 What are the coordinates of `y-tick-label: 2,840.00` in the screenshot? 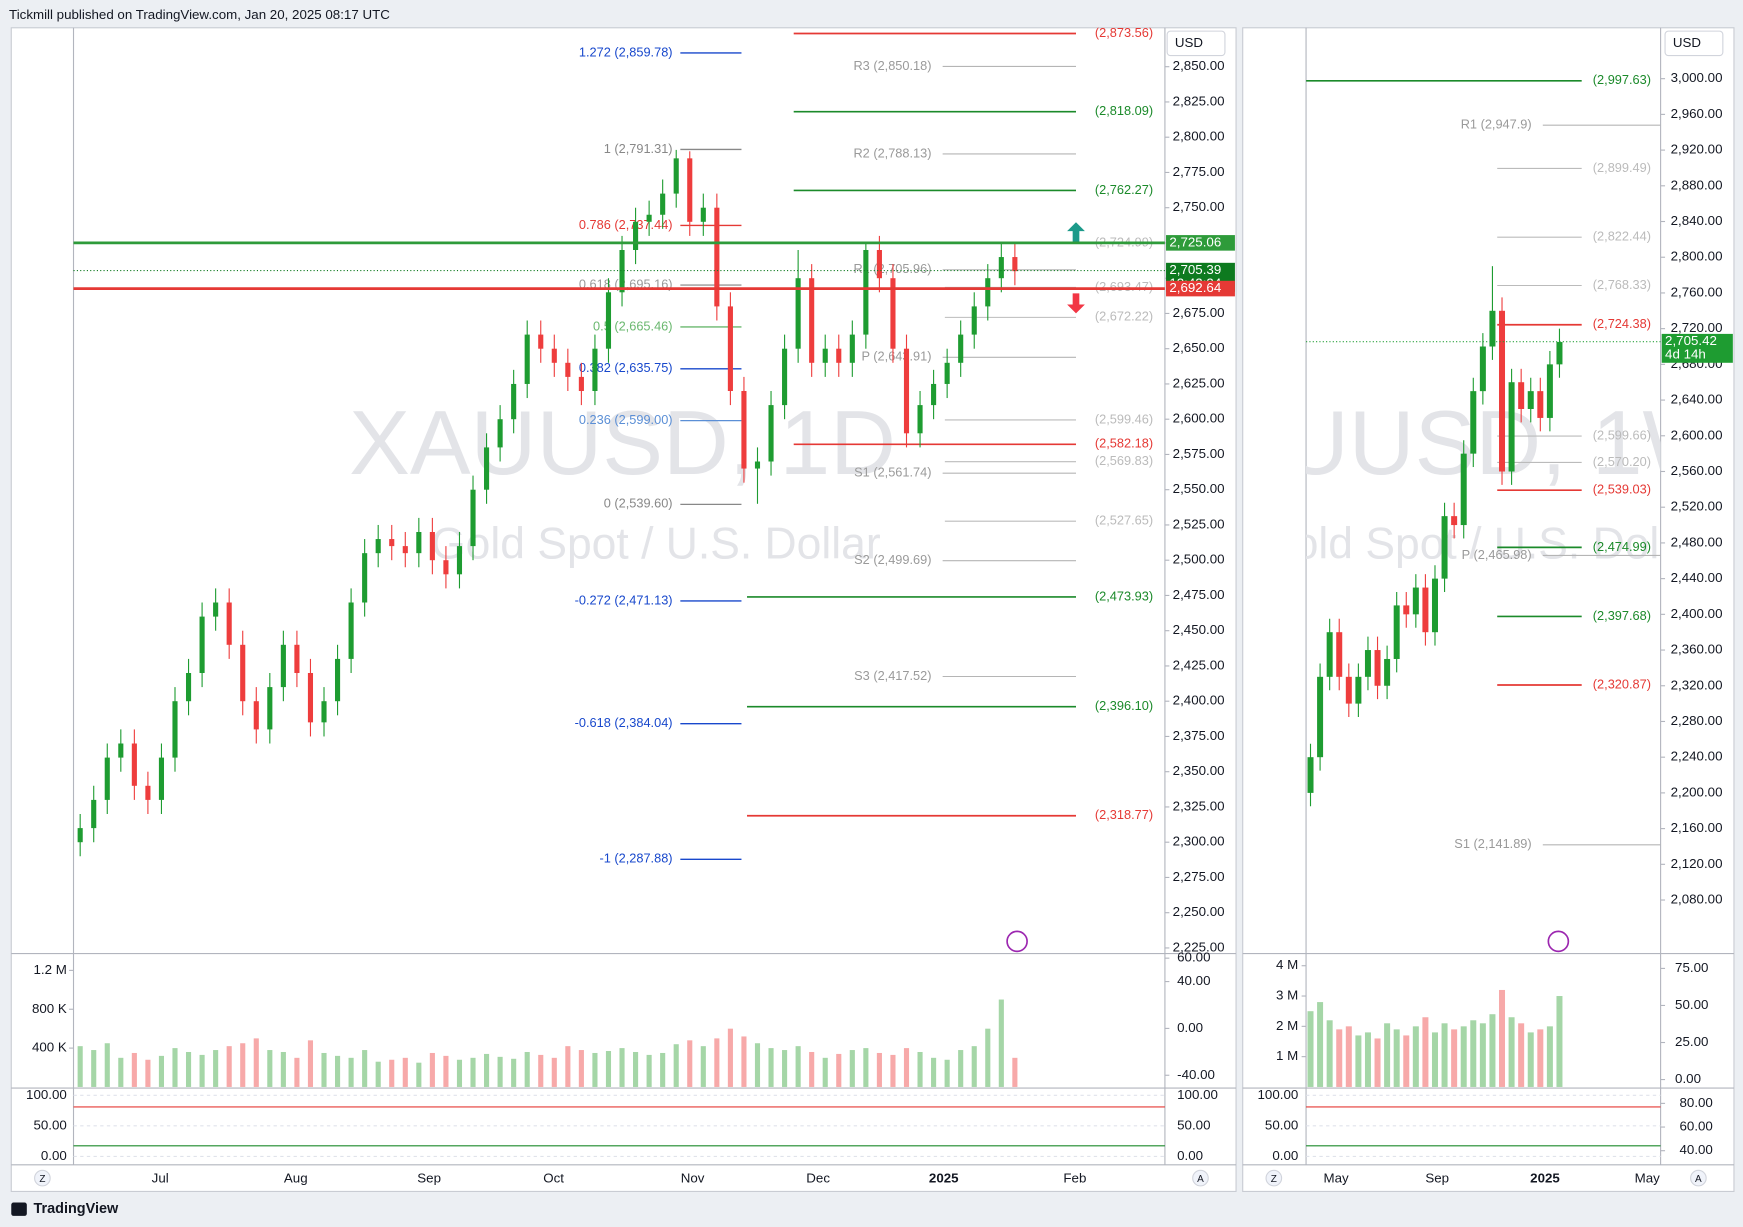 It's located at (1697, 220).